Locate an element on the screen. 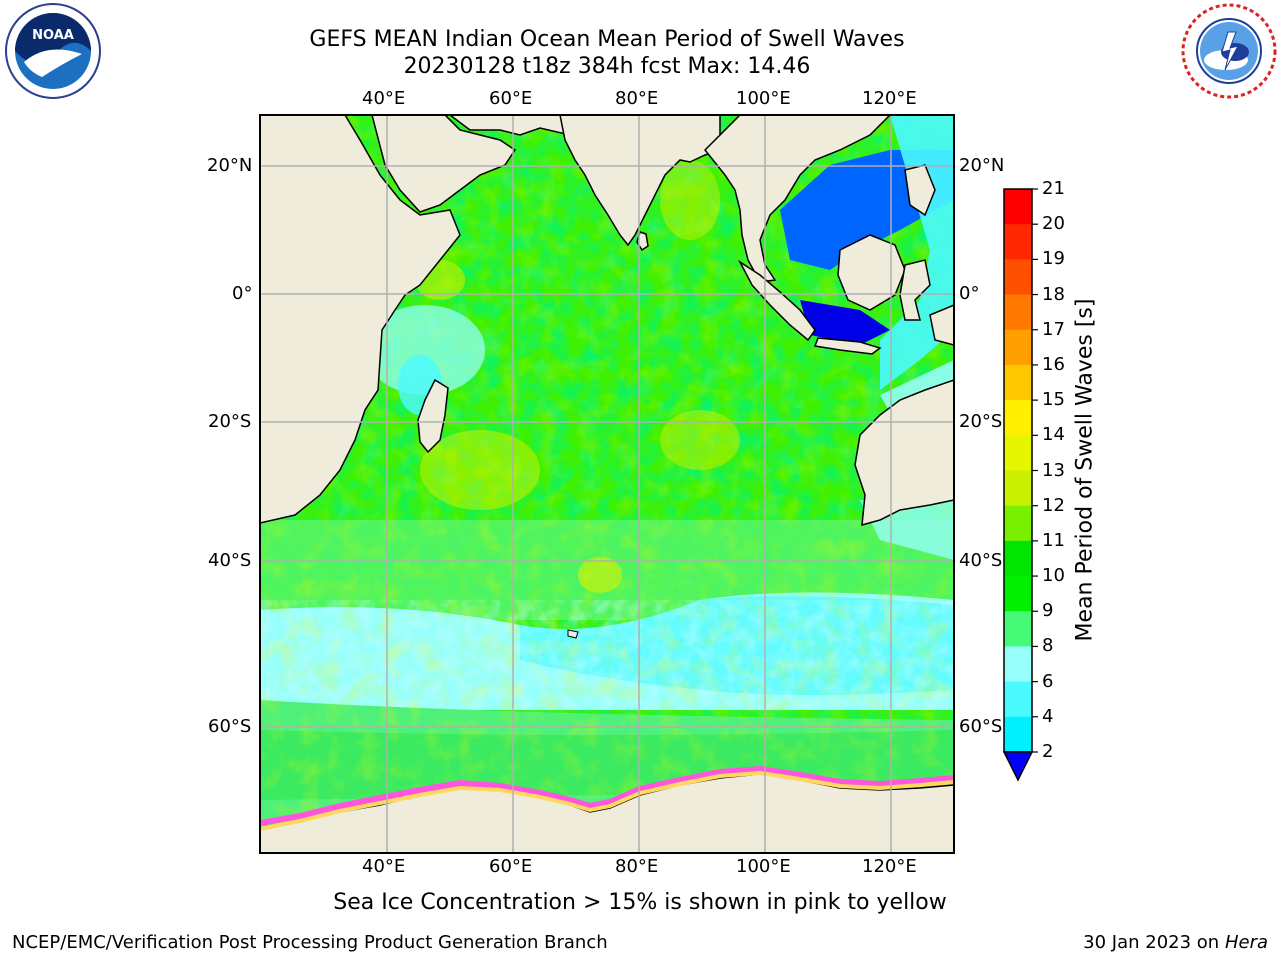 The image size is (1280, 960). colorbar-tick-label: 17 is located at coordinates (1053, 329).